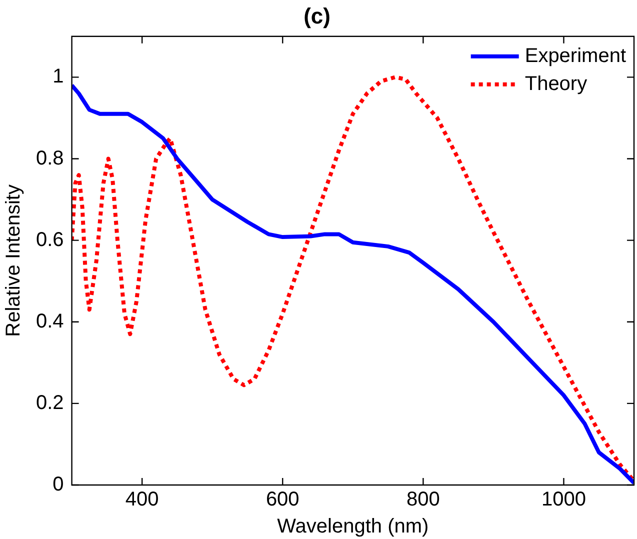 The height and width of the screenshot is (539, 637). I want to click on y-tick-label: 0.2, so click(50, 403).